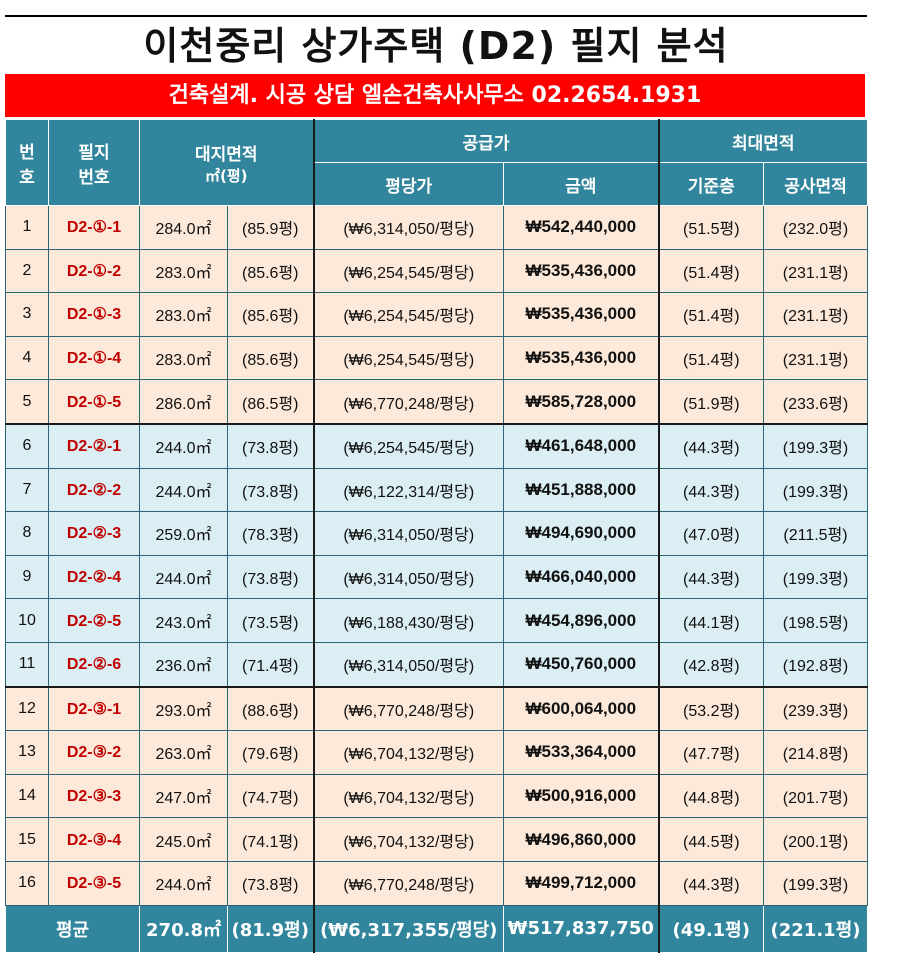 This screenshot has width=900, height=964. Describe the element at coordinates (27, 752) in the screenshot. I see `row-no: 13` at that location.